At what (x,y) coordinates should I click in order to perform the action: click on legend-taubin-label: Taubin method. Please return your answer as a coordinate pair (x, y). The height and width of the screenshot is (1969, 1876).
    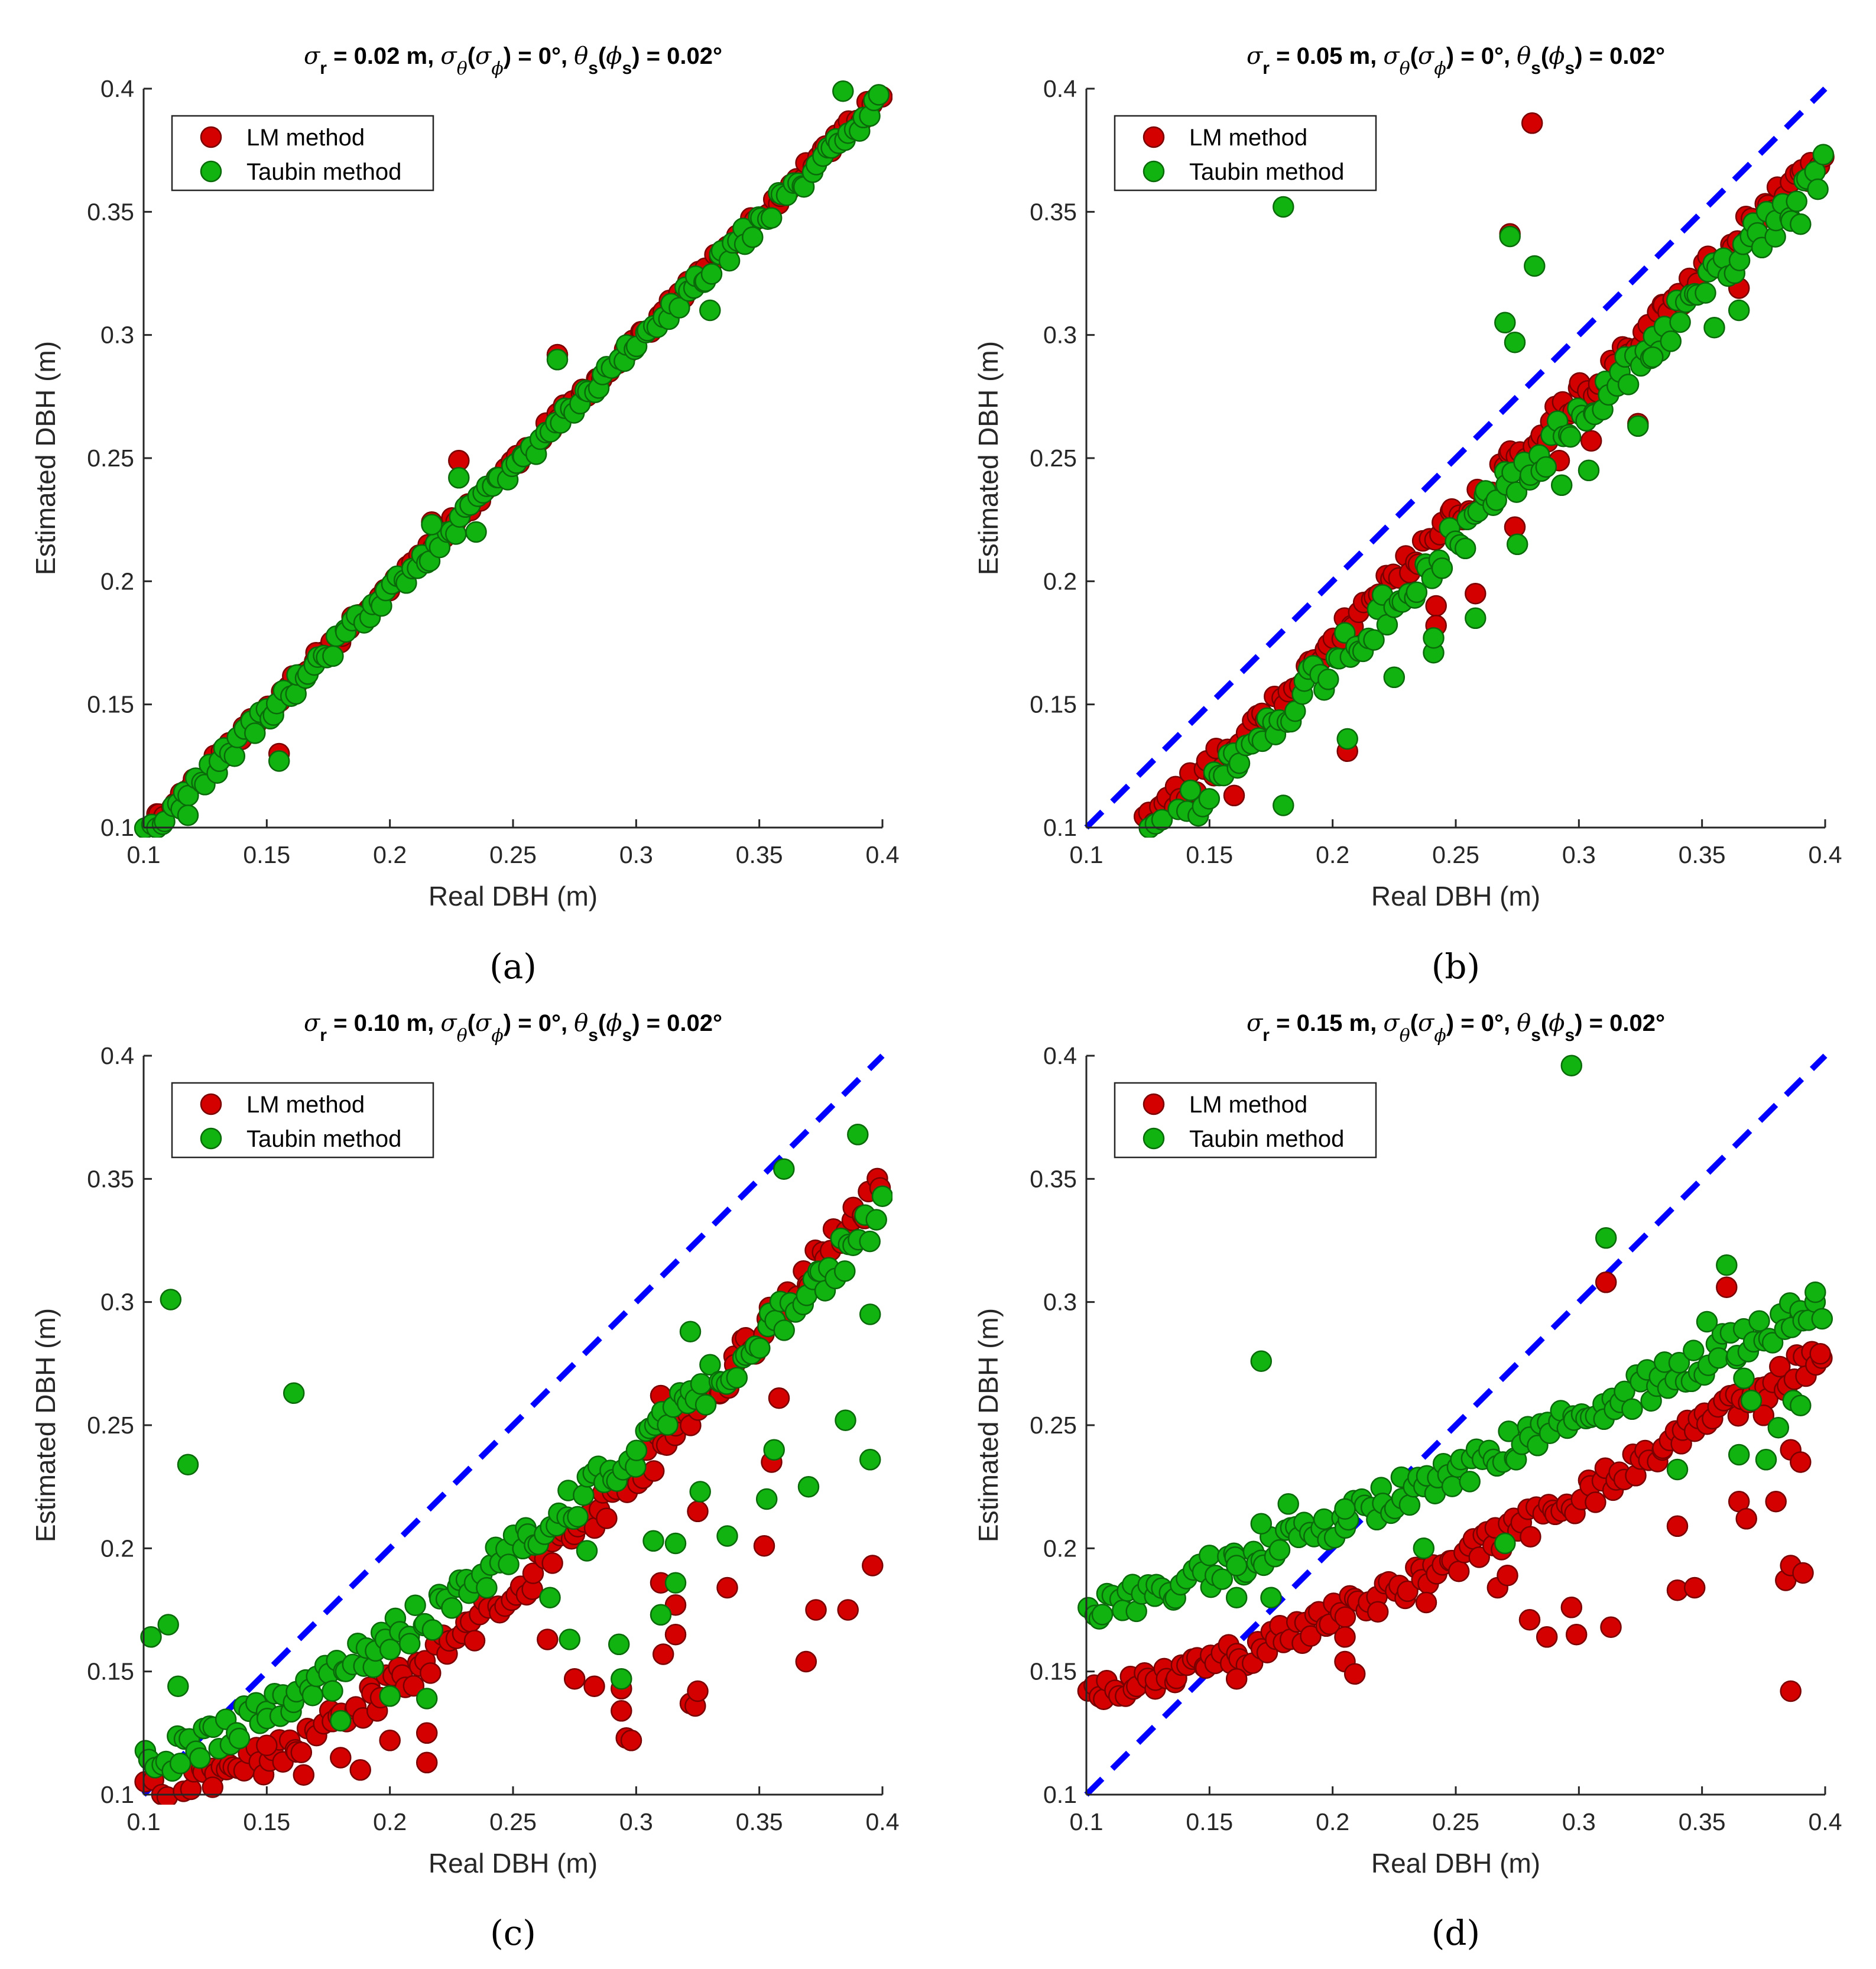
    Looking at the image, I should click on (1266, 172).